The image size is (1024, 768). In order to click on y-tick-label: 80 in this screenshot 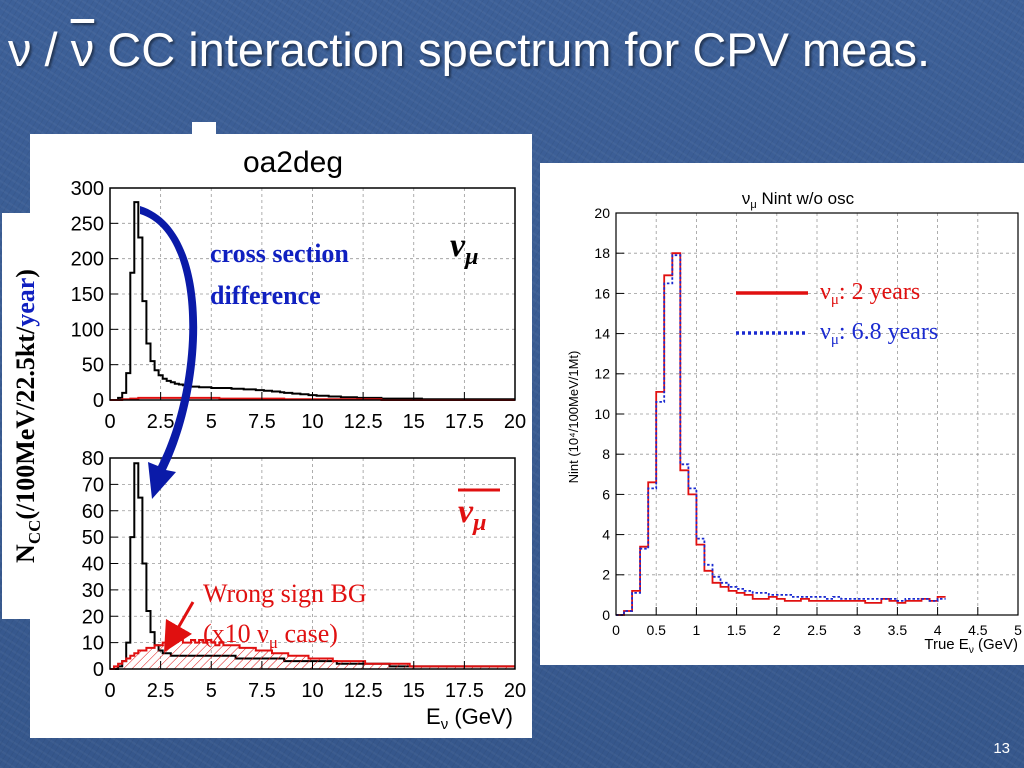, I will do `click(93, 459)`.